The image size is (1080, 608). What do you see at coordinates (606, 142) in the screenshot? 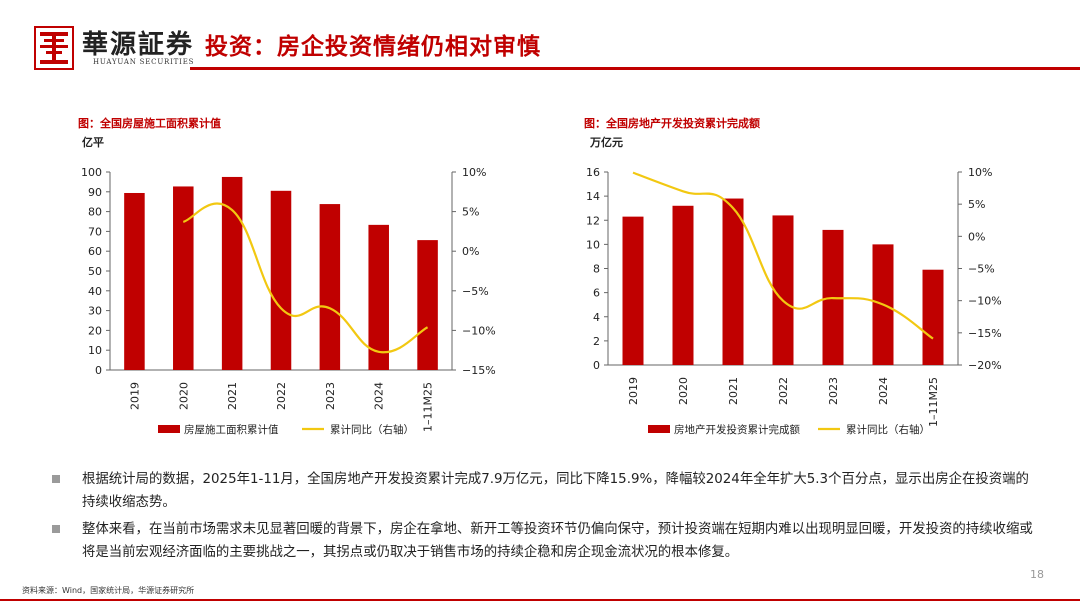
I see `chart2-unit: 万亿元` at bounding box center [606, 142].